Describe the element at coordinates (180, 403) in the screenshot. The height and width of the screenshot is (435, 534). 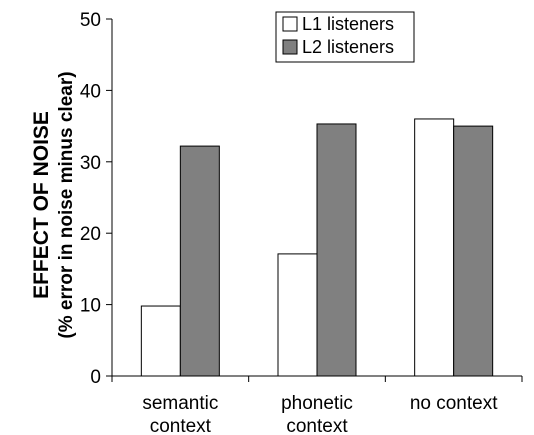
I see `x-category-label: semantic` at that location.